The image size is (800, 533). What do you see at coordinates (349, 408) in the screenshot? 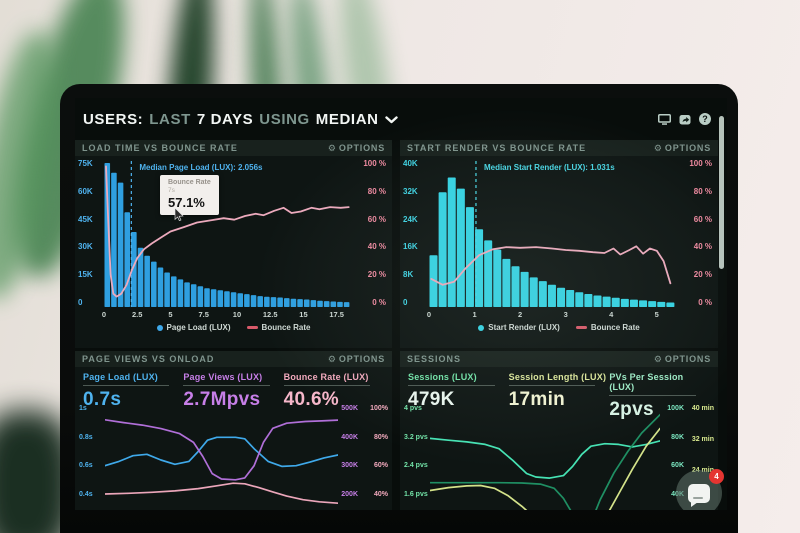
I see `axis-tick: 500K` at bounding box center [349, 408].